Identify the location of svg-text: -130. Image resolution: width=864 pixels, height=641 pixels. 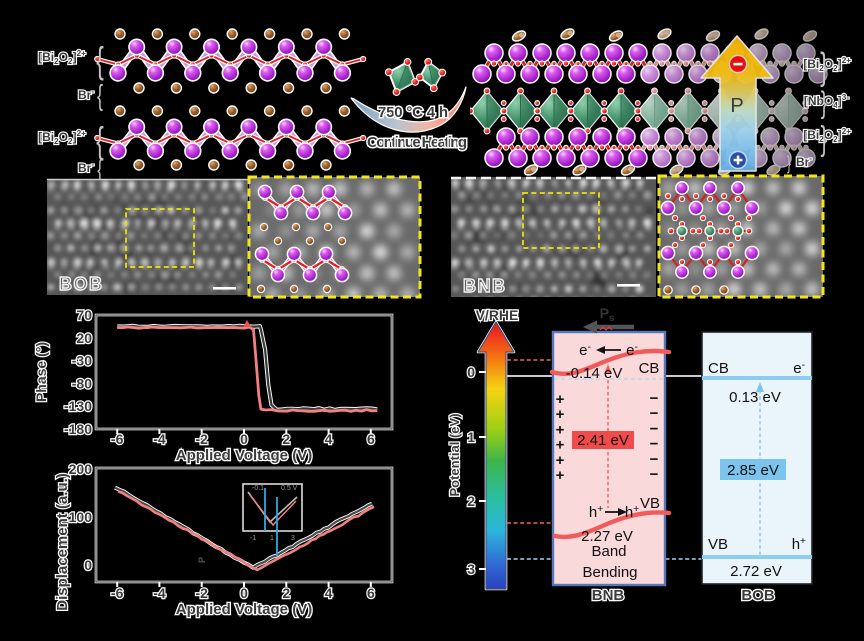
(78, 406).